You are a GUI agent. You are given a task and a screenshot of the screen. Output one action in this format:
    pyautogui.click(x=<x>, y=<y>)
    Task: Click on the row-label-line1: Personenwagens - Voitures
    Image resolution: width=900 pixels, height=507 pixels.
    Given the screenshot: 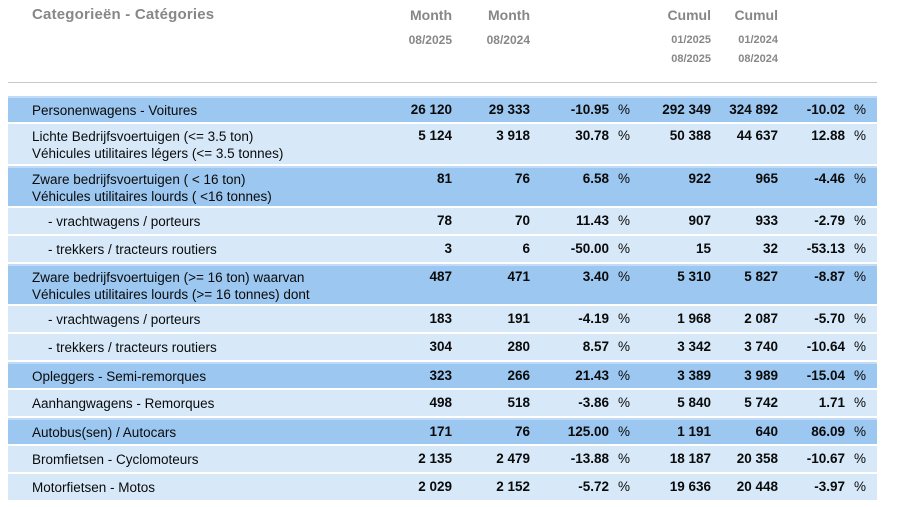 What is the action you would take?
    pyautogui.click(x=115, y=110)
    